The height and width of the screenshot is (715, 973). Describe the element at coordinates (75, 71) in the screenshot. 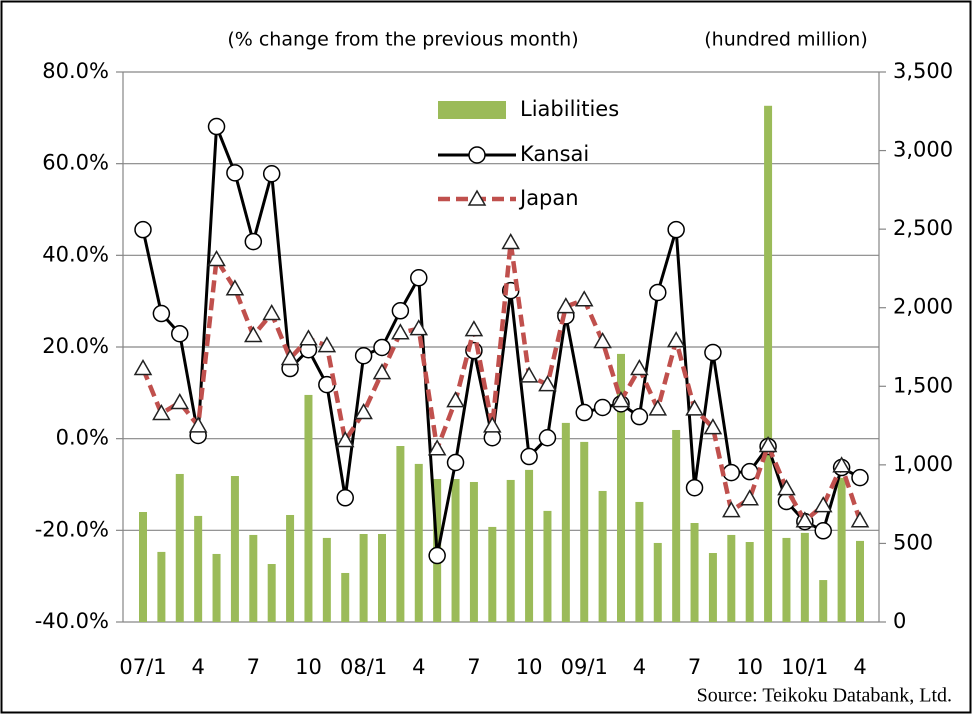

I see `y-tick-label: 80.0%` at that location.